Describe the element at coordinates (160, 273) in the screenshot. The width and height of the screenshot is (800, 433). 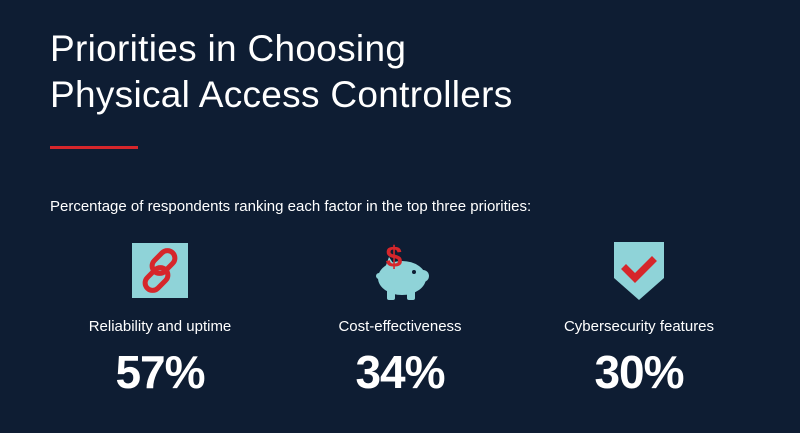
I see `link-chain-icon` at that location.